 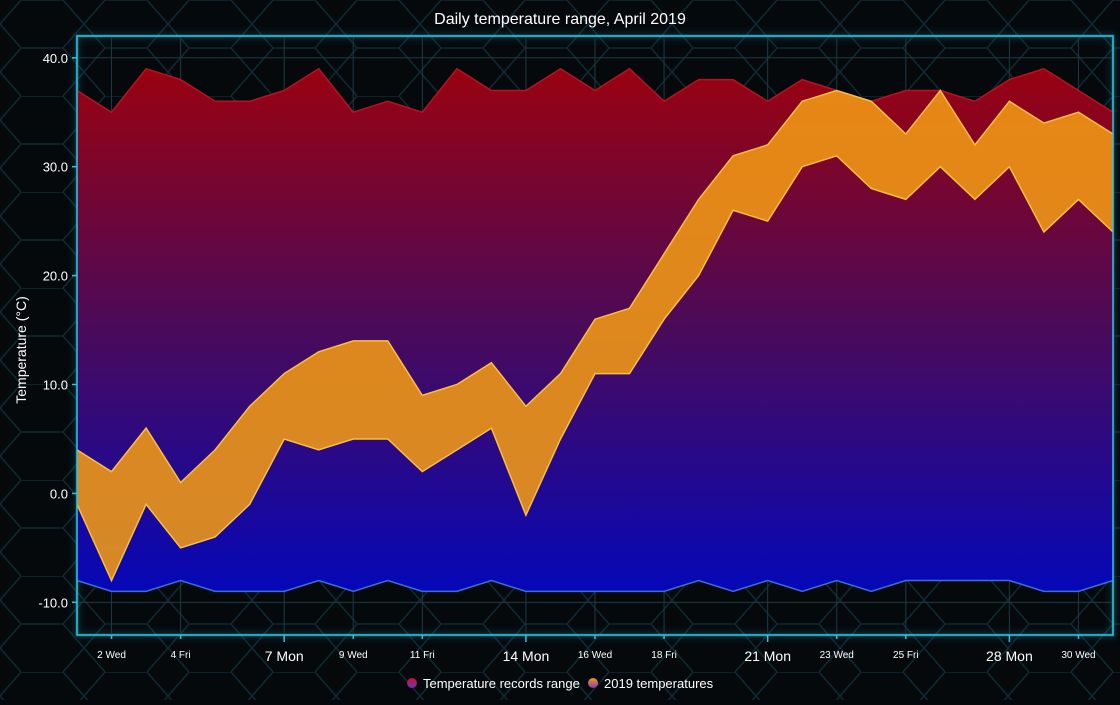 What do you see at coordinates (353, 655) in the screenshot?
I see `x-tick-label: 9 Wed` at bounding box center [353, 655].